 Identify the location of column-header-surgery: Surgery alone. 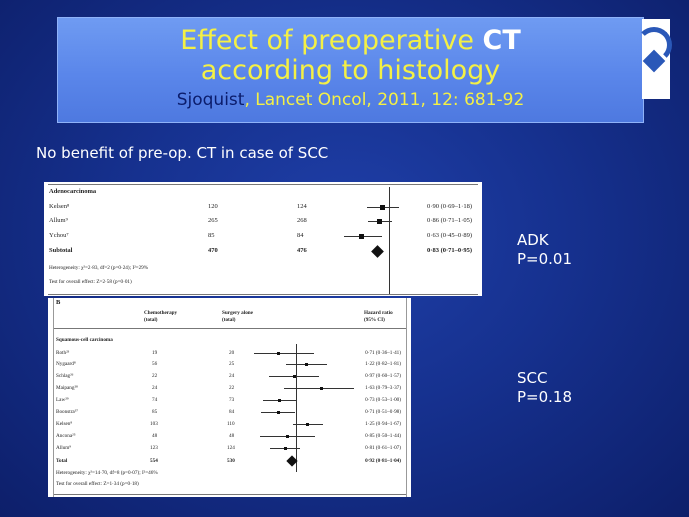
(237, 313).